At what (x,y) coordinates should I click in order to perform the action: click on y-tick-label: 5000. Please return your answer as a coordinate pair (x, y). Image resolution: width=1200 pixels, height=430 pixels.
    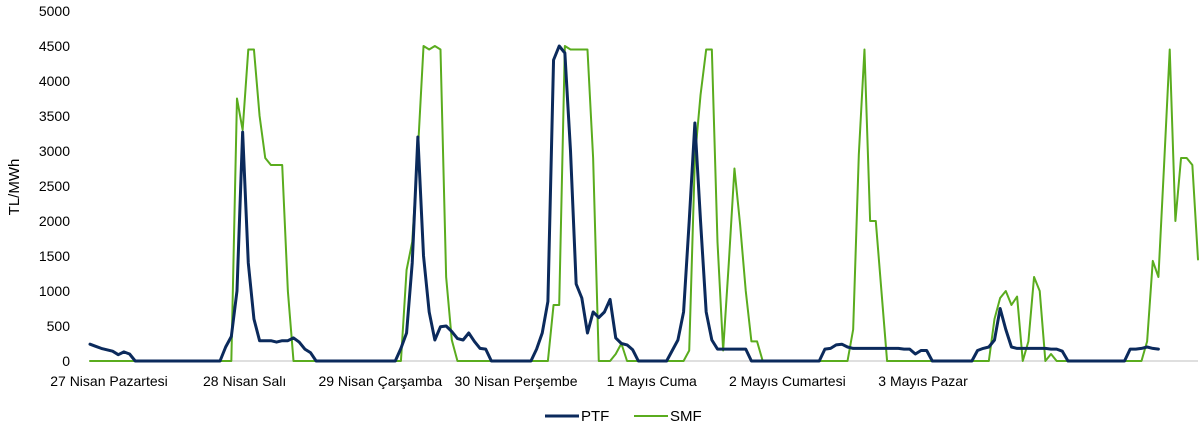
    Looking at the image, I should click on (54, 11).